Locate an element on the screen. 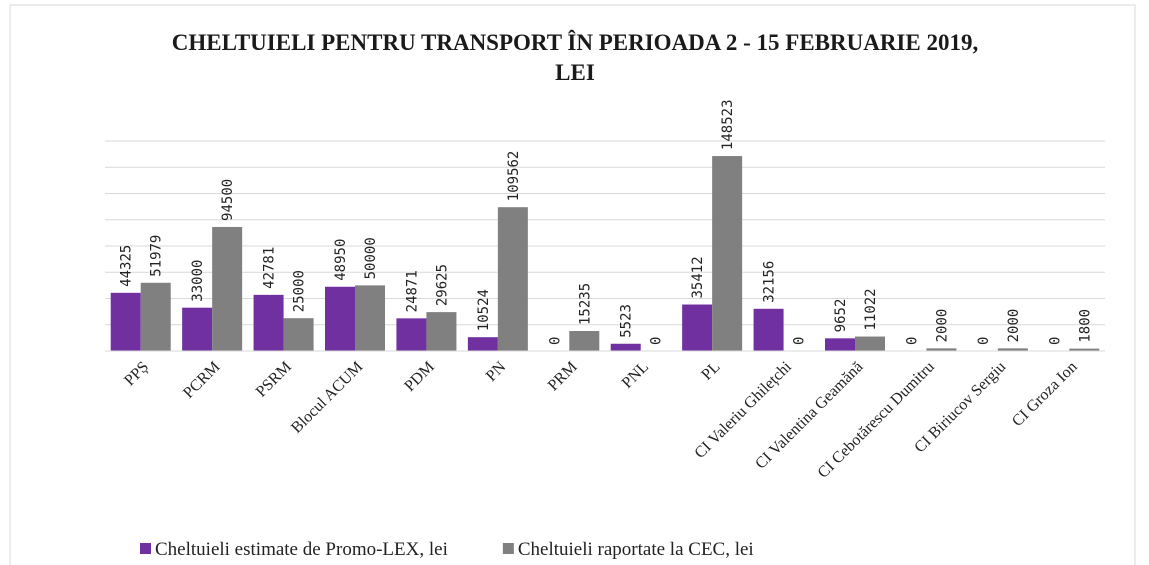 The height and width of the screenshot is (565, 1149). value-label: 5523 is located at coordinates (627, 321).